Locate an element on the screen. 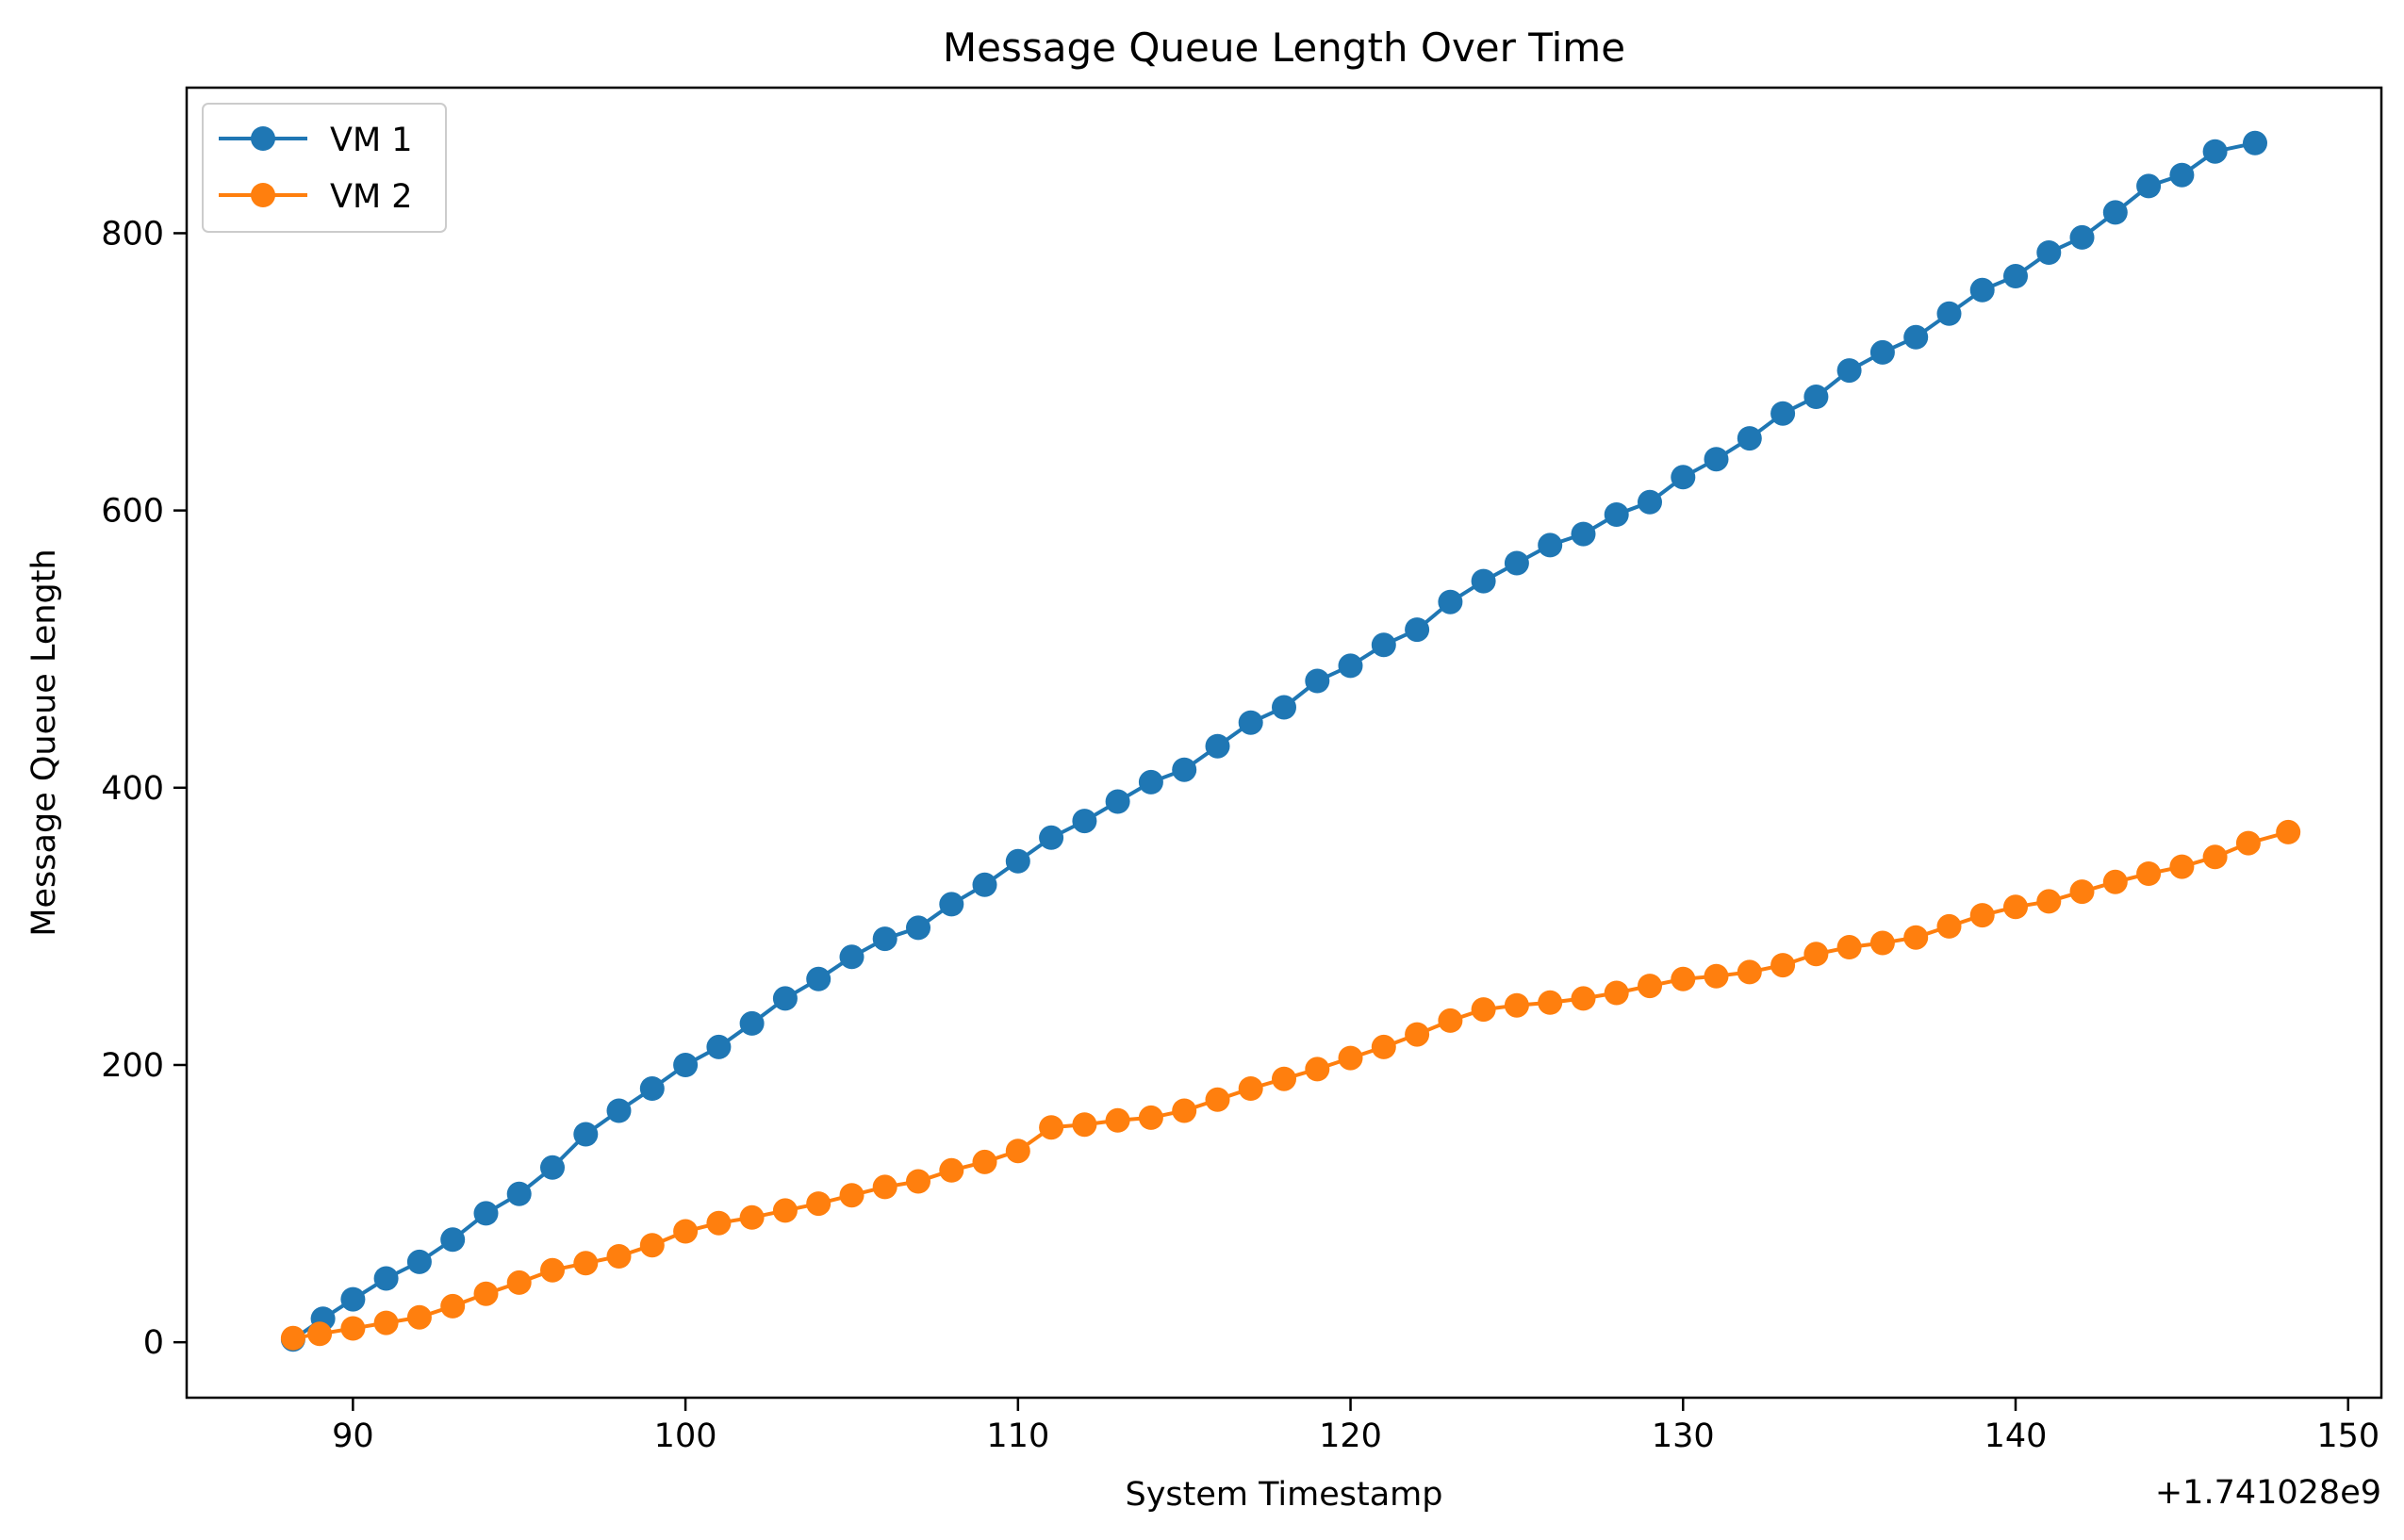 This screenshot has height=1540, width=2404. x-tick-label: 140 is located at coordinates (2016, 1436).